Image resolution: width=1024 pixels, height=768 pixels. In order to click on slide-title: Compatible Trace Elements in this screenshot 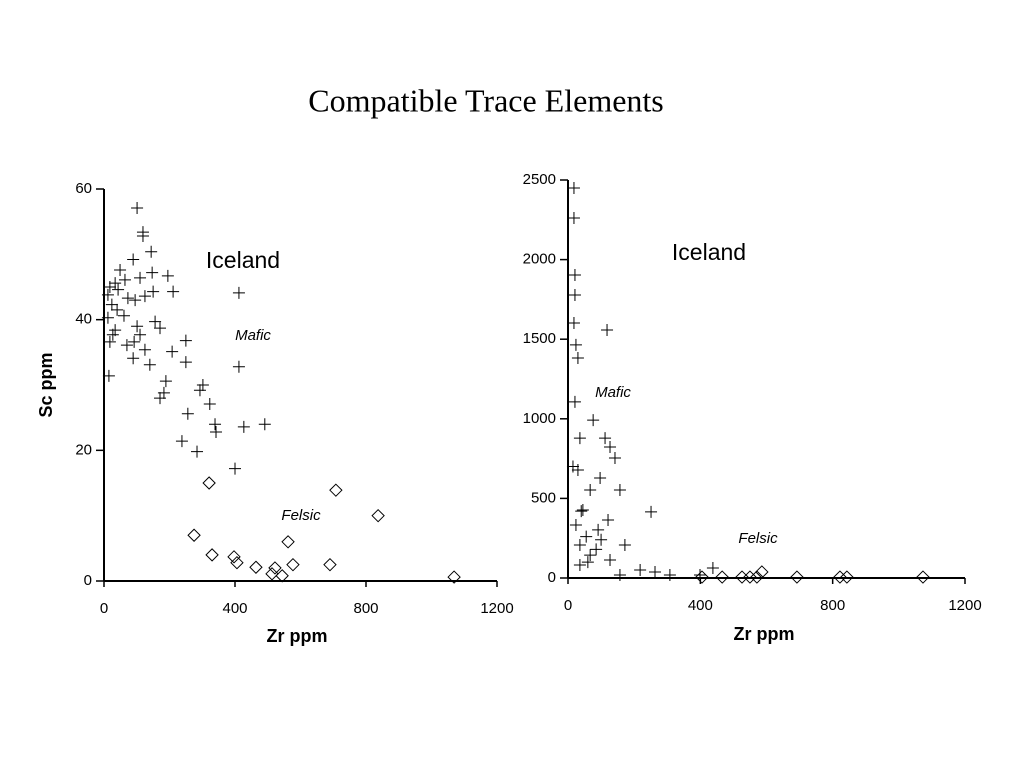, I will do `click(486, 100)`.